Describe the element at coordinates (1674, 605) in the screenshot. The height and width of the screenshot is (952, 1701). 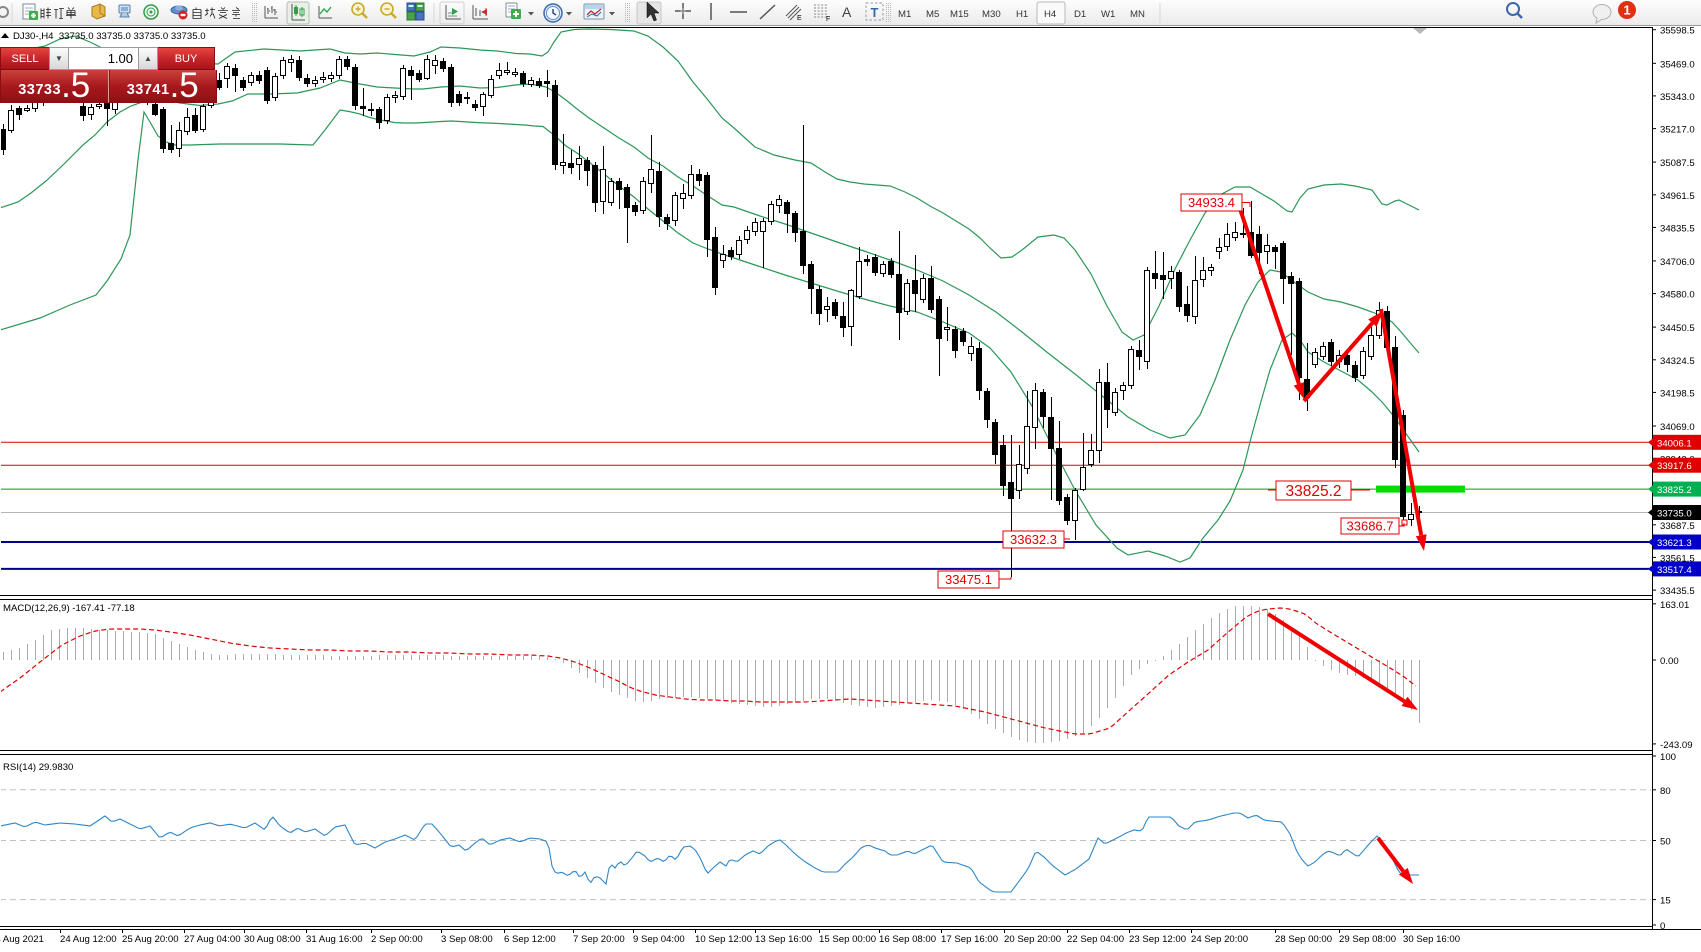
I see `svg-text: 163.01` at that location.